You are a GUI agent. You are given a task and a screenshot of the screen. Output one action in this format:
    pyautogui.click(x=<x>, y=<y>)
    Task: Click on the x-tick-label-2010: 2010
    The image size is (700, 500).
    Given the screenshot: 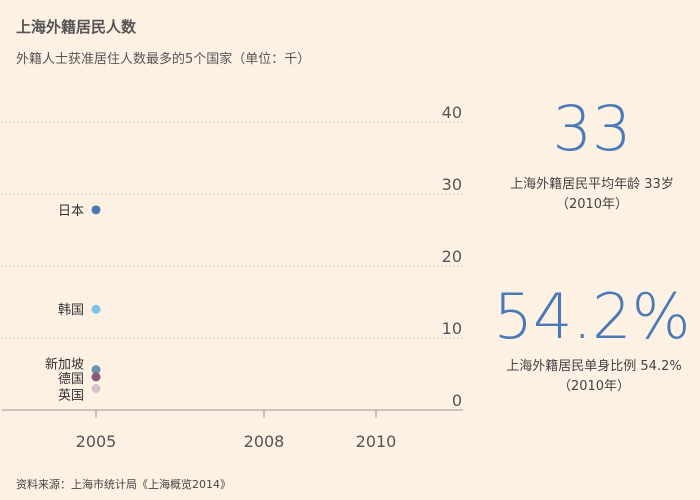 What is the action you would take?
    pyautogui.click(x=376, y=441)
    